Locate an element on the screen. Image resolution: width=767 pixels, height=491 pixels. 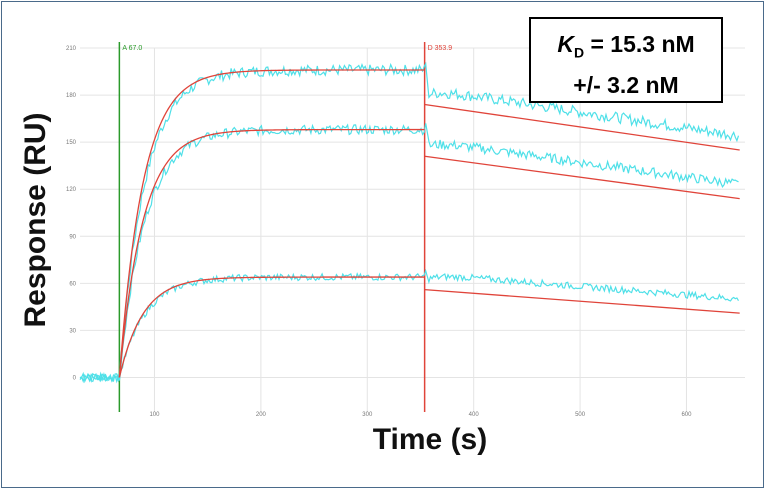
x-tick-label: 200 is located at coordinates (261, 415).